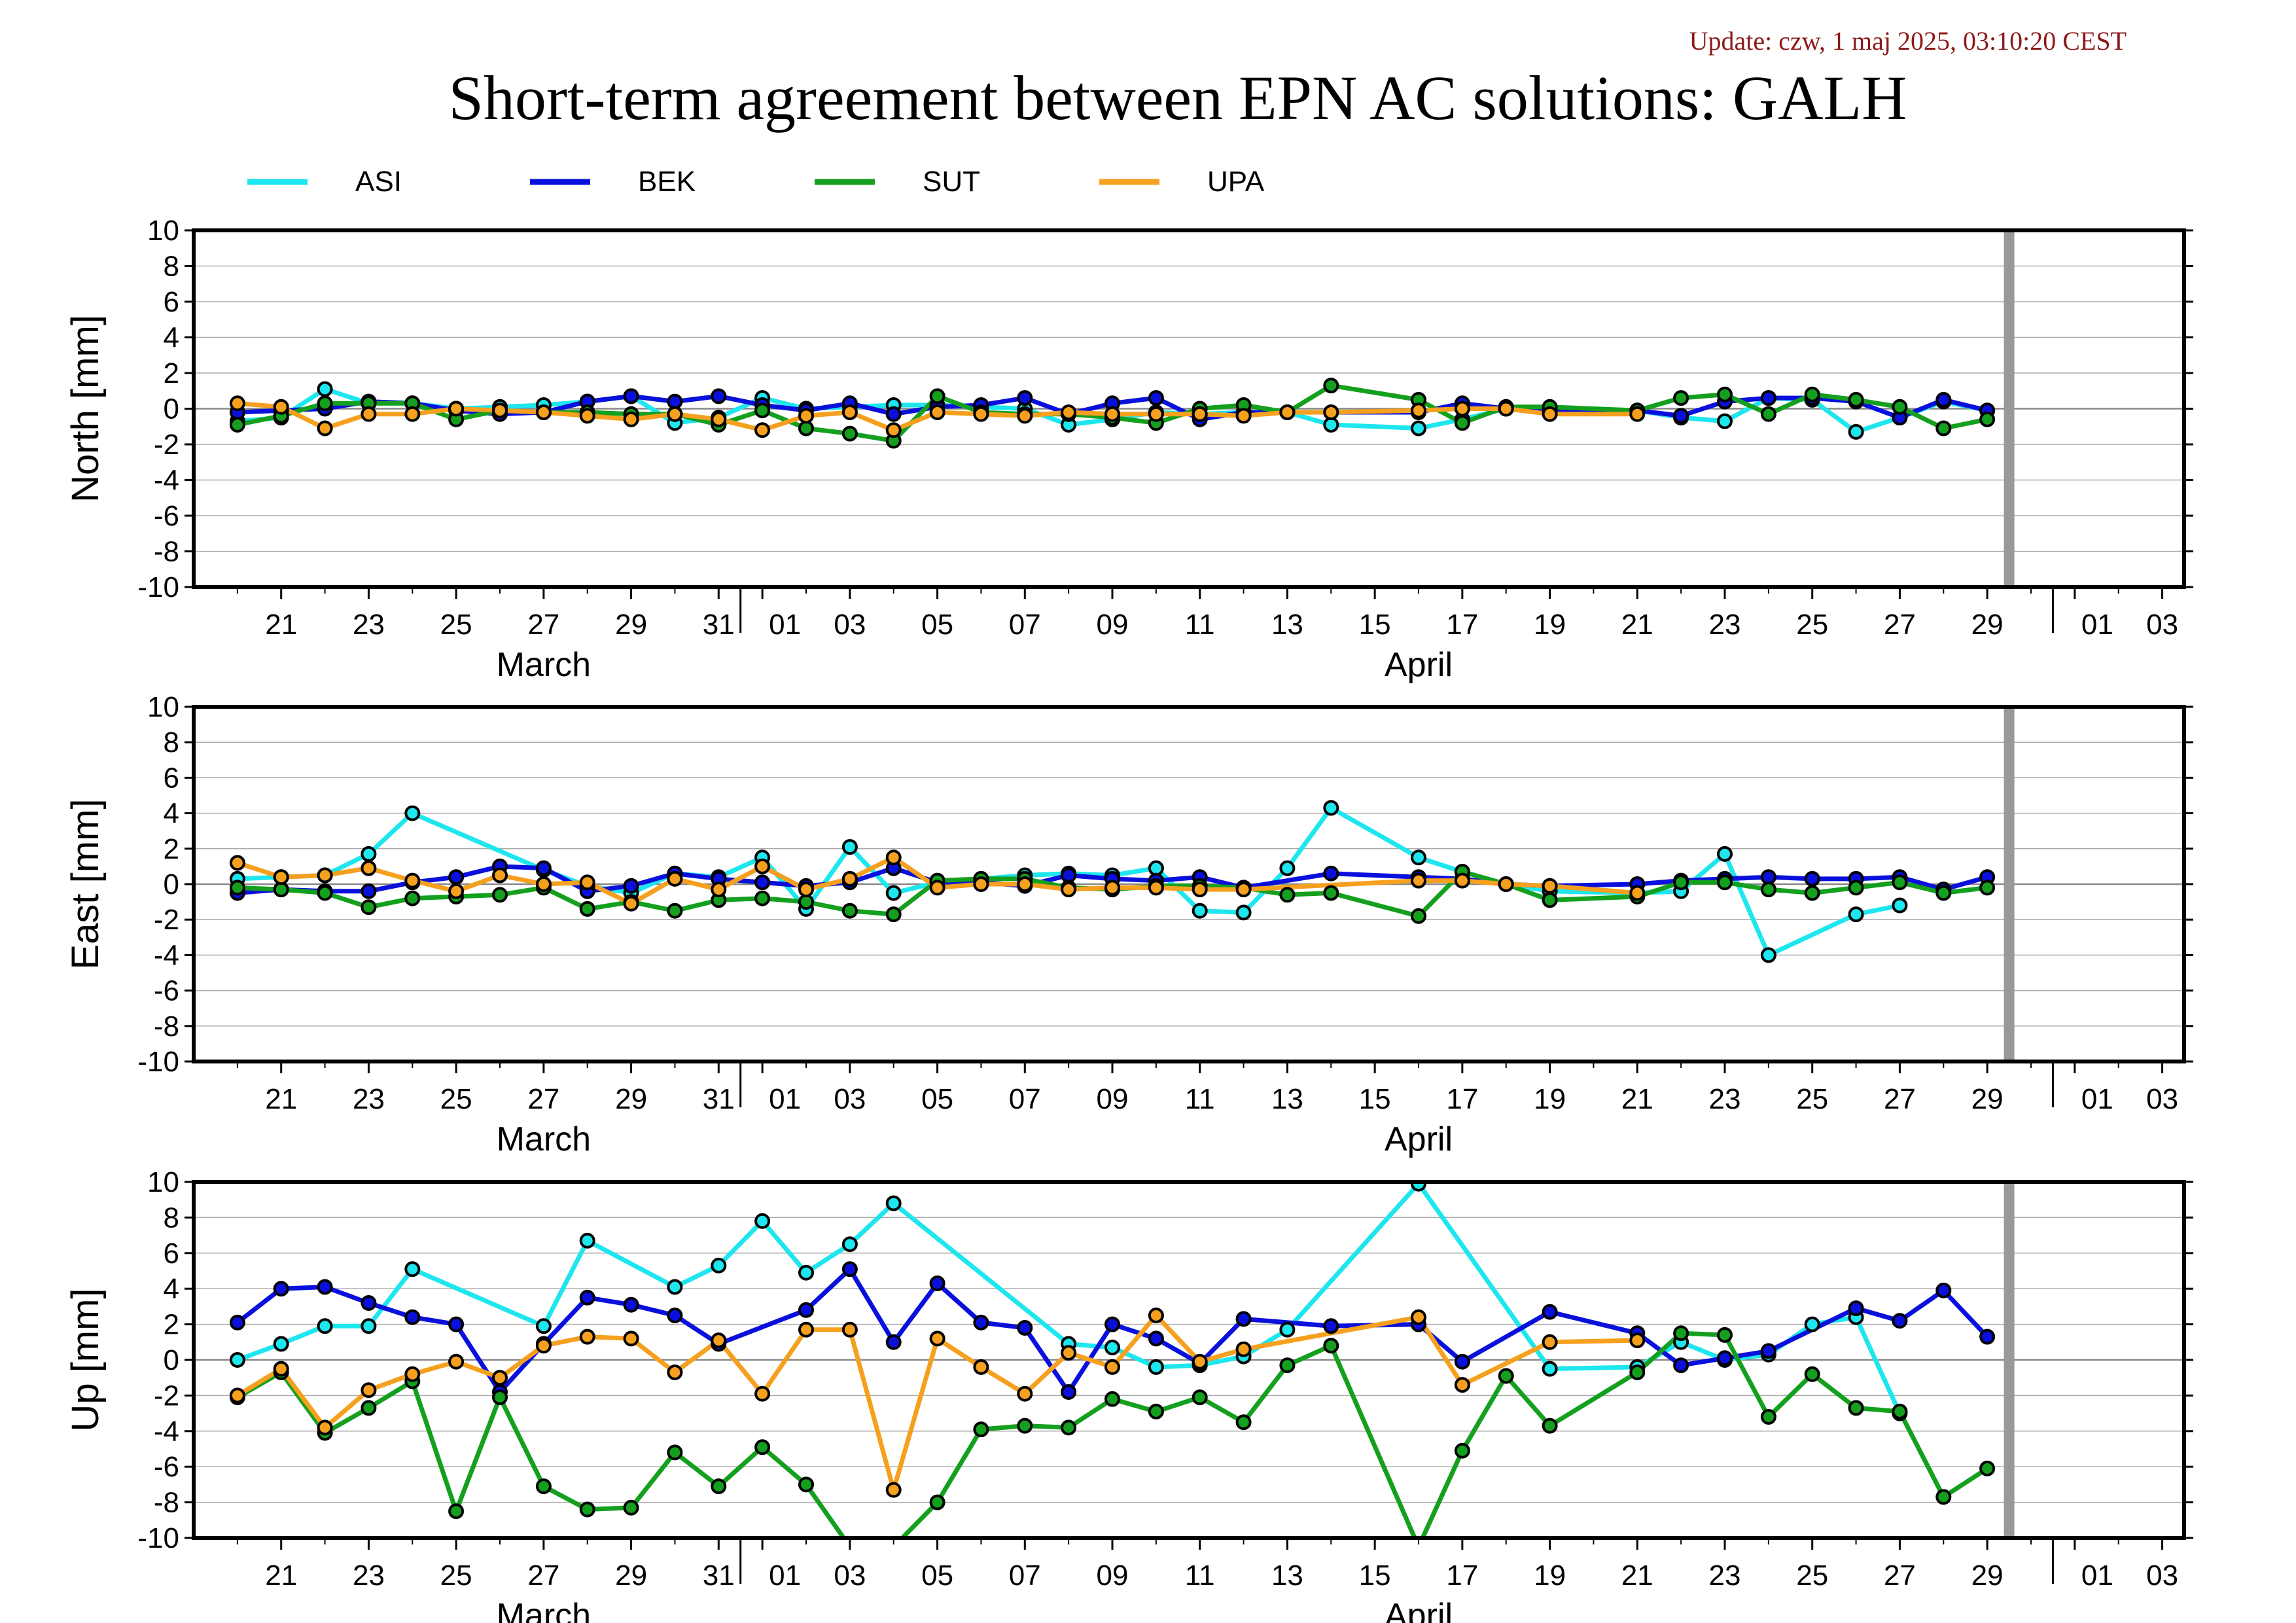 The width and height of the screenshot is (2296, 1623). What do you see at coordinates (85, 1360) in the screenshot?
I see `y-axis-label: Up [mm]` at bounding box center [85, 1360].